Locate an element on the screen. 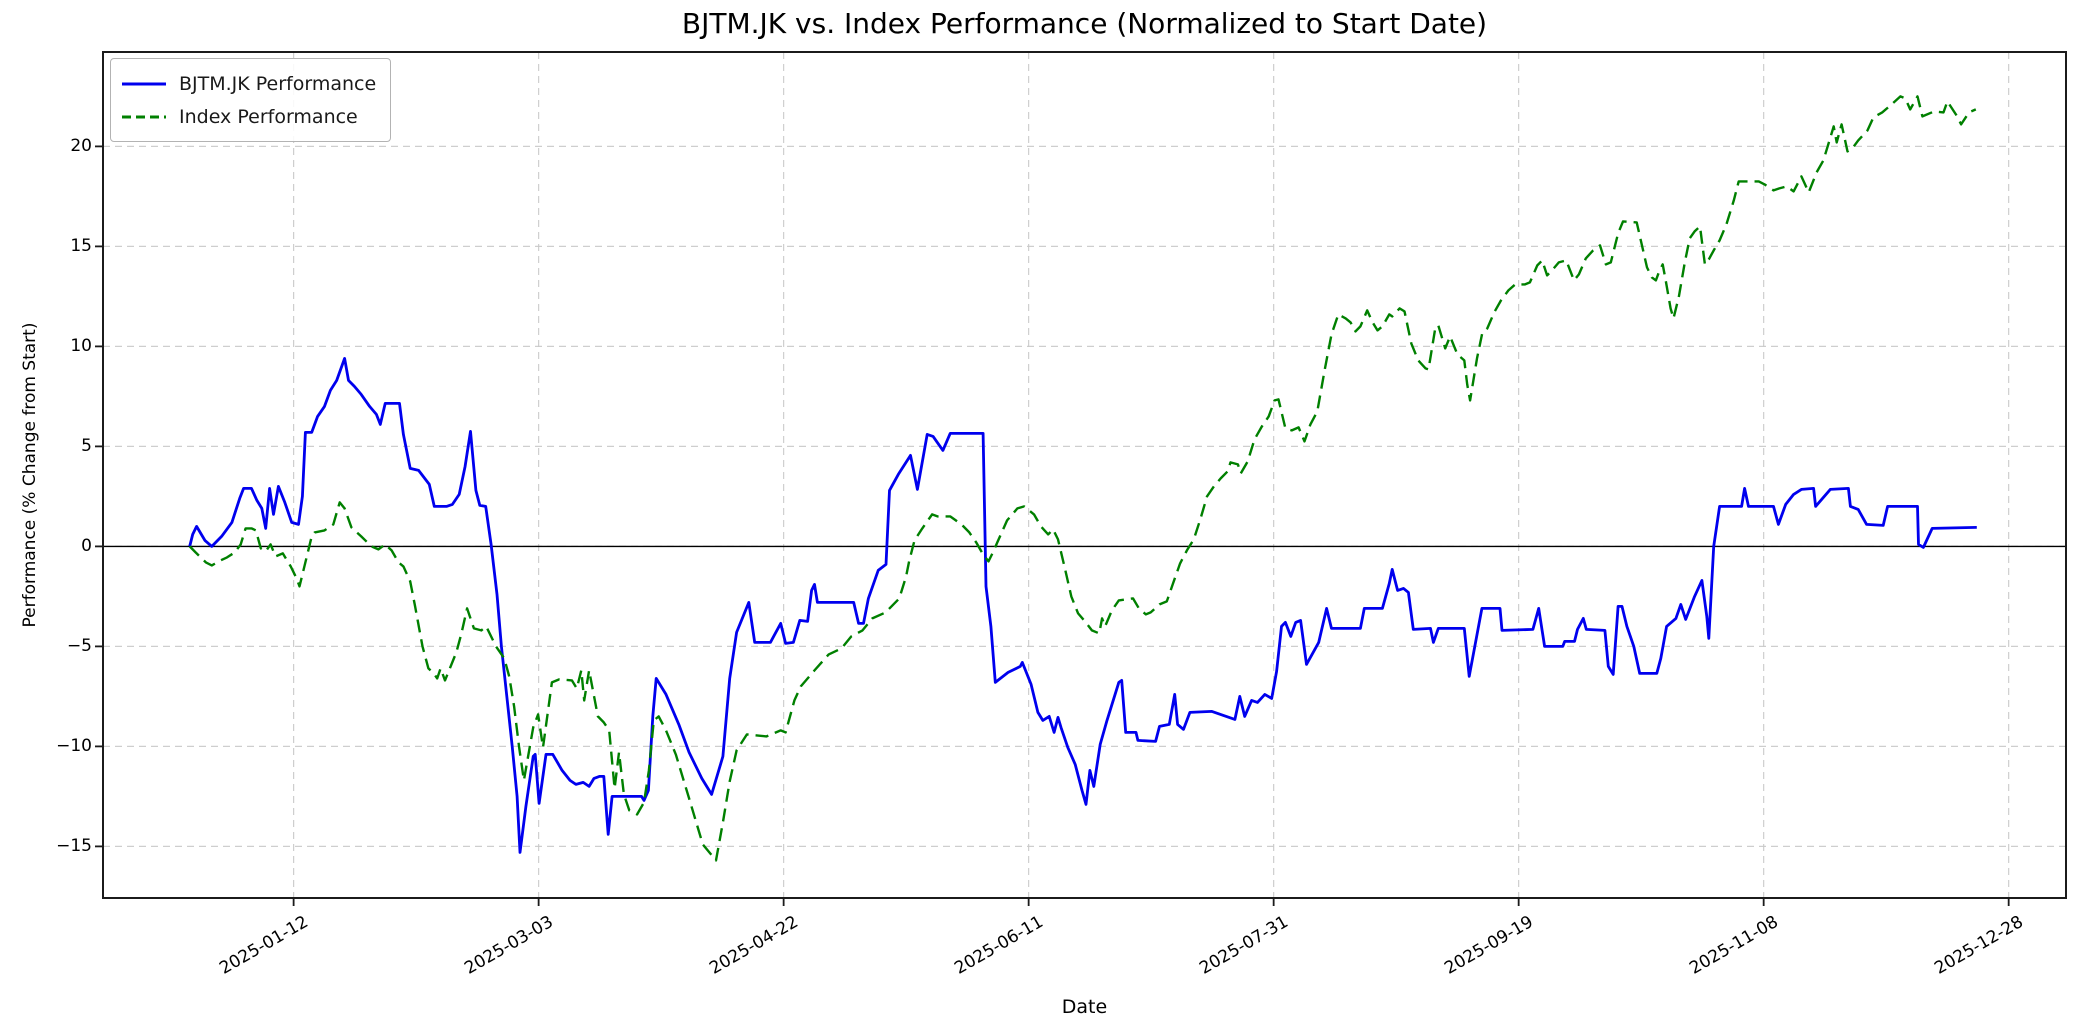 Image resolution: width=2084 pixels, height=1035 pixels. y-tick-label: −15 is located at coordinates (74, 846).